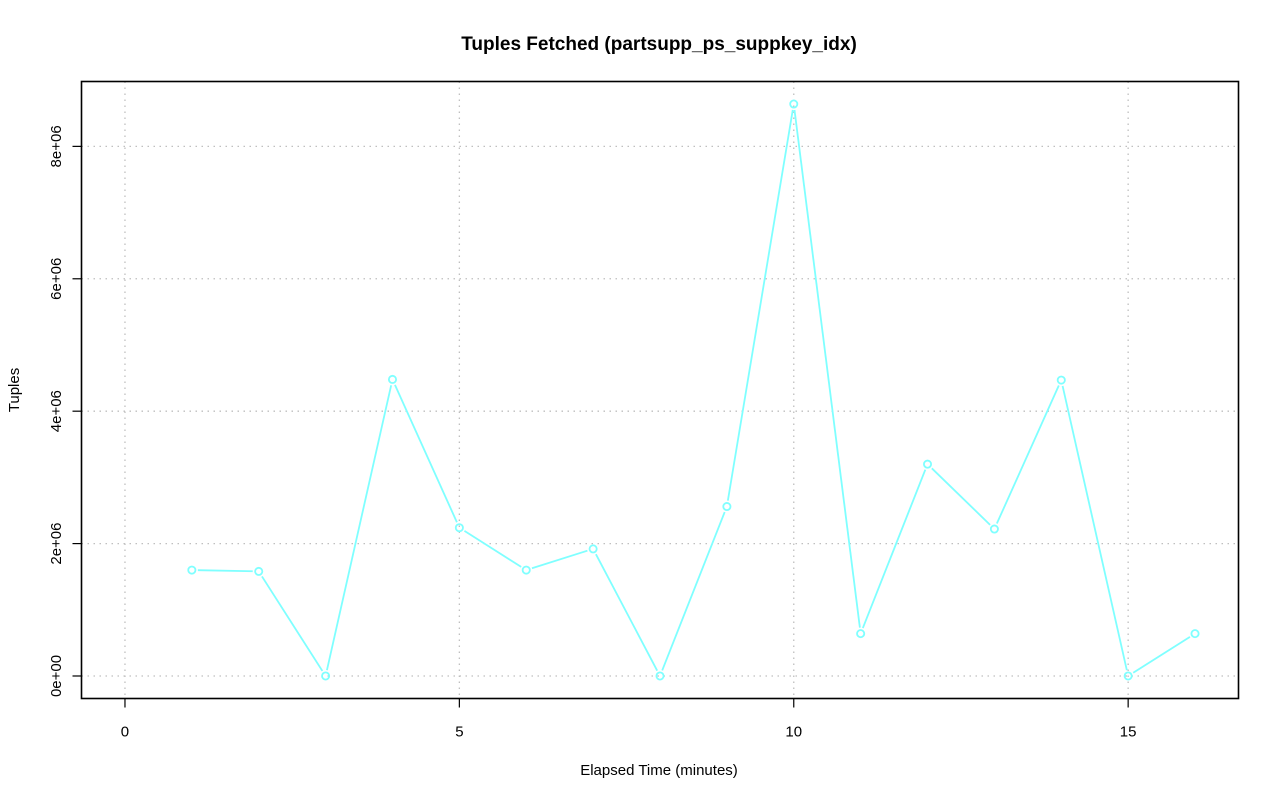 Image resolution: width=1280 pixels, height=801 pixels. Describe the element at coordinates (56, 676) in the screenshot. I see `y-tick-label: 0e+00` at that location.